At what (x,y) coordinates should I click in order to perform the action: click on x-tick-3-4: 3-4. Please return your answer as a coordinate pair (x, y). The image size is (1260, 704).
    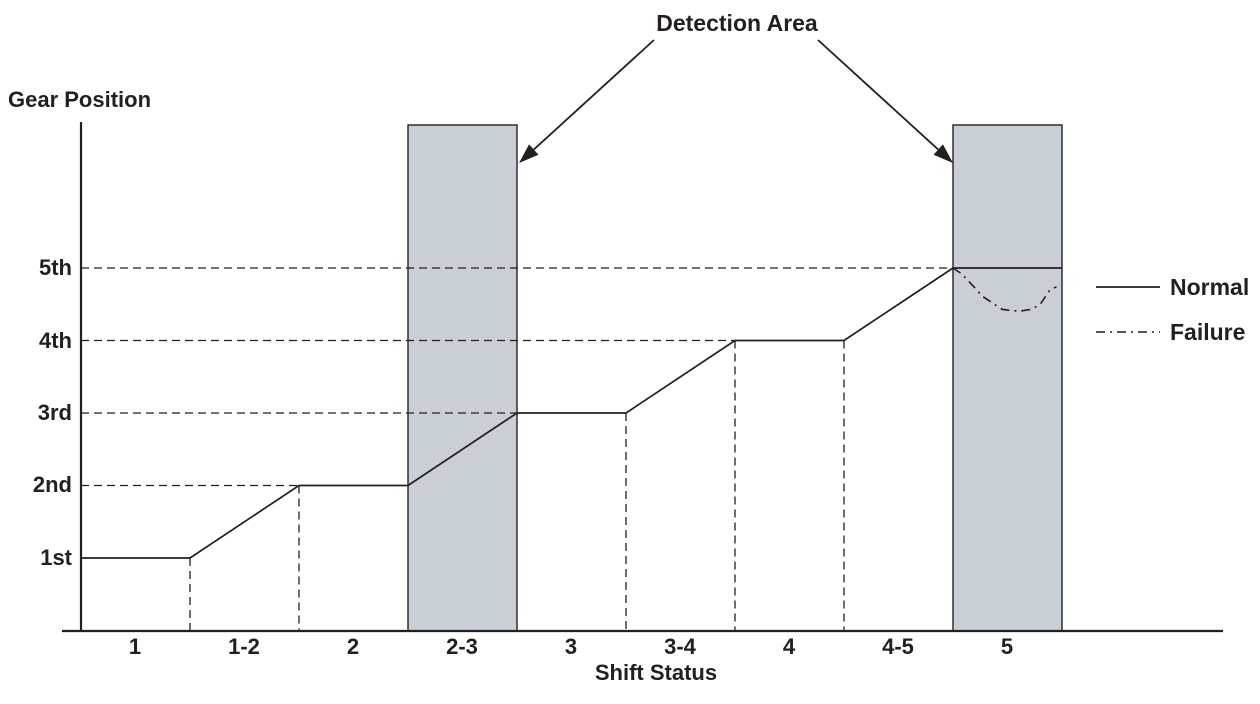
    Looking at the image, I should click on (680, 646).